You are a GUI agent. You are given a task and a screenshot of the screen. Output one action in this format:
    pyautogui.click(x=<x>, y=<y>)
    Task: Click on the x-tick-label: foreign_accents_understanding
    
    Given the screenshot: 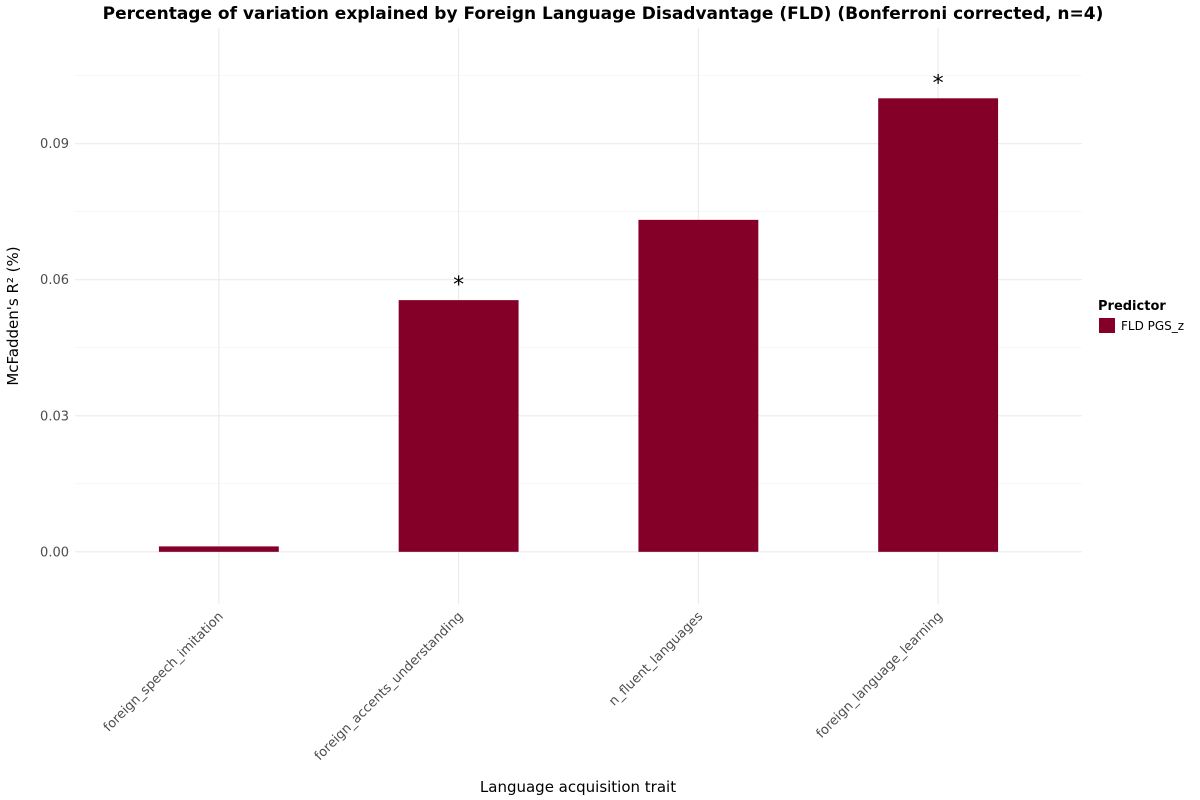 What is the action you would take?
    pyautogui.click(x=389, y=686)
    